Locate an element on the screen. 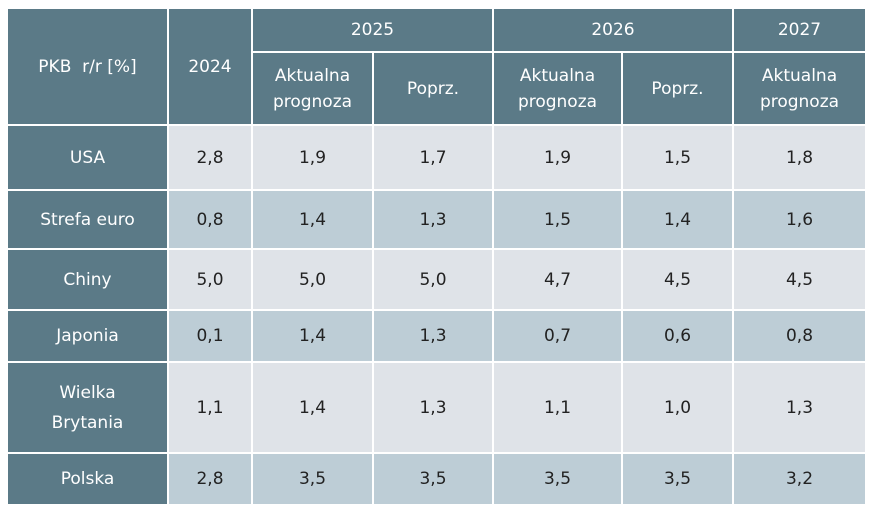 The height and width of the screenshot is (516, 877). header-indicator: PKB r/r [%] is located at coordinates (87, 66).